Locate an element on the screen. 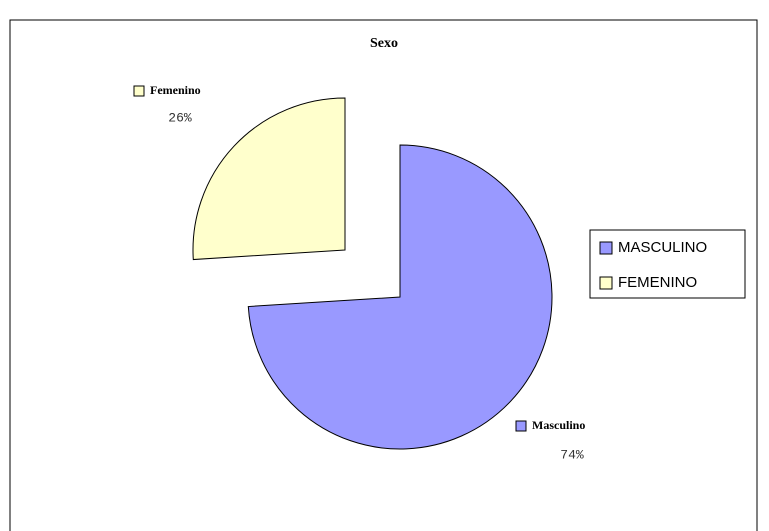 This screenshot has height=531, width=769. slice-label: Femenino is located at coordinates (175, 90).